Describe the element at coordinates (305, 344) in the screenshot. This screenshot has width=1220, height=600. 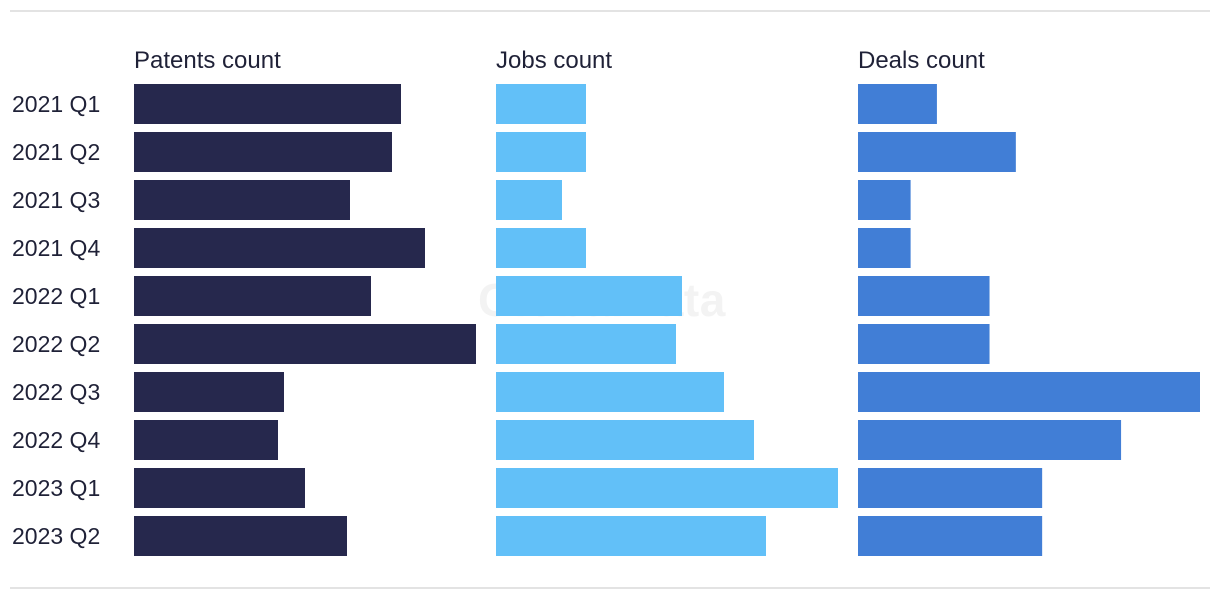
I see `bar-patents-count-2022-q2` at that location.